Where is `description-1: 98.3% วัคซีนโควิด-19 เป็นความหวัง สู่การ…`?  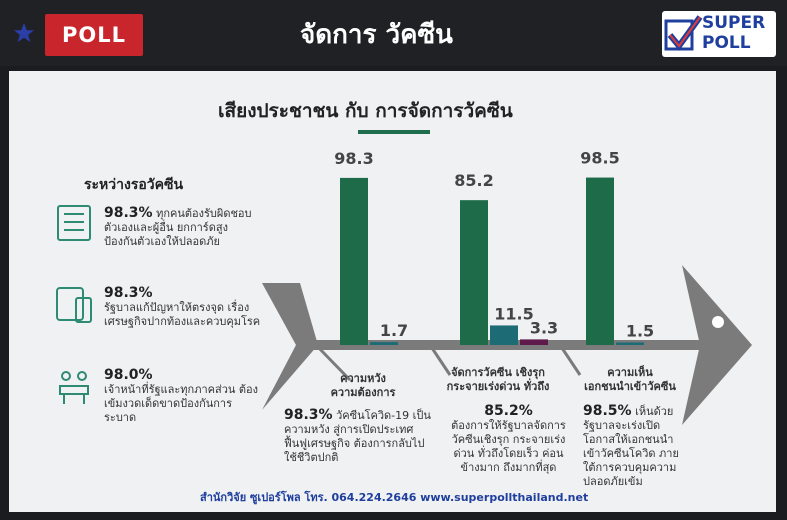
description-1: 98.3% วัคซีนโควิด-19 เป็นความหวัง สู่การ… is located at coordinates (359, 436).